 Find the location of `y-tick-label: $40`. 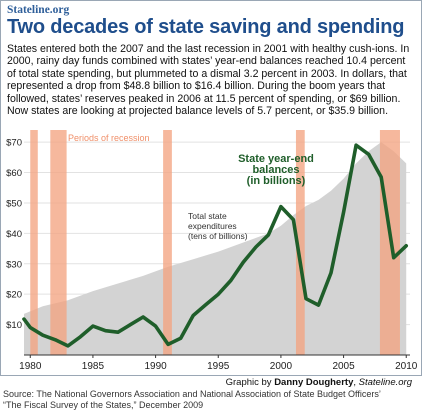

y-tick-label: $40 is located at coordinates (14, 234).